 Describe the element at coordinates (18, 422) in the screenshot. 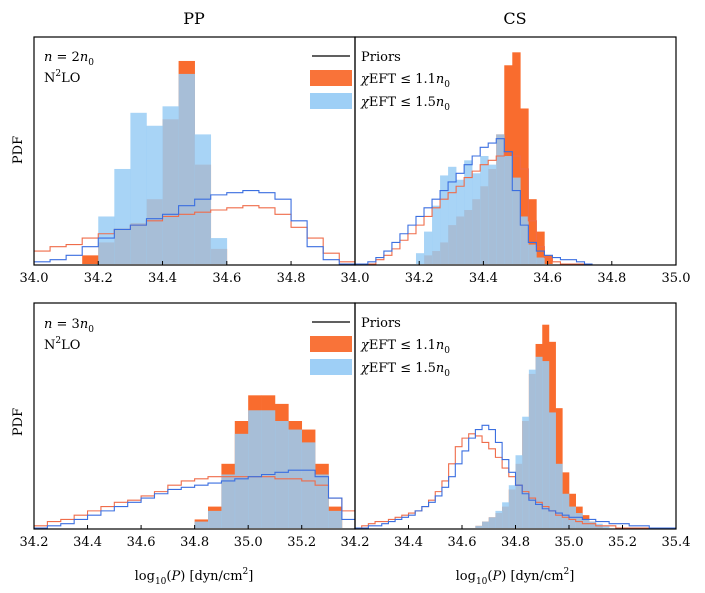

I see `ylabel-bottom: PDF` at that location.